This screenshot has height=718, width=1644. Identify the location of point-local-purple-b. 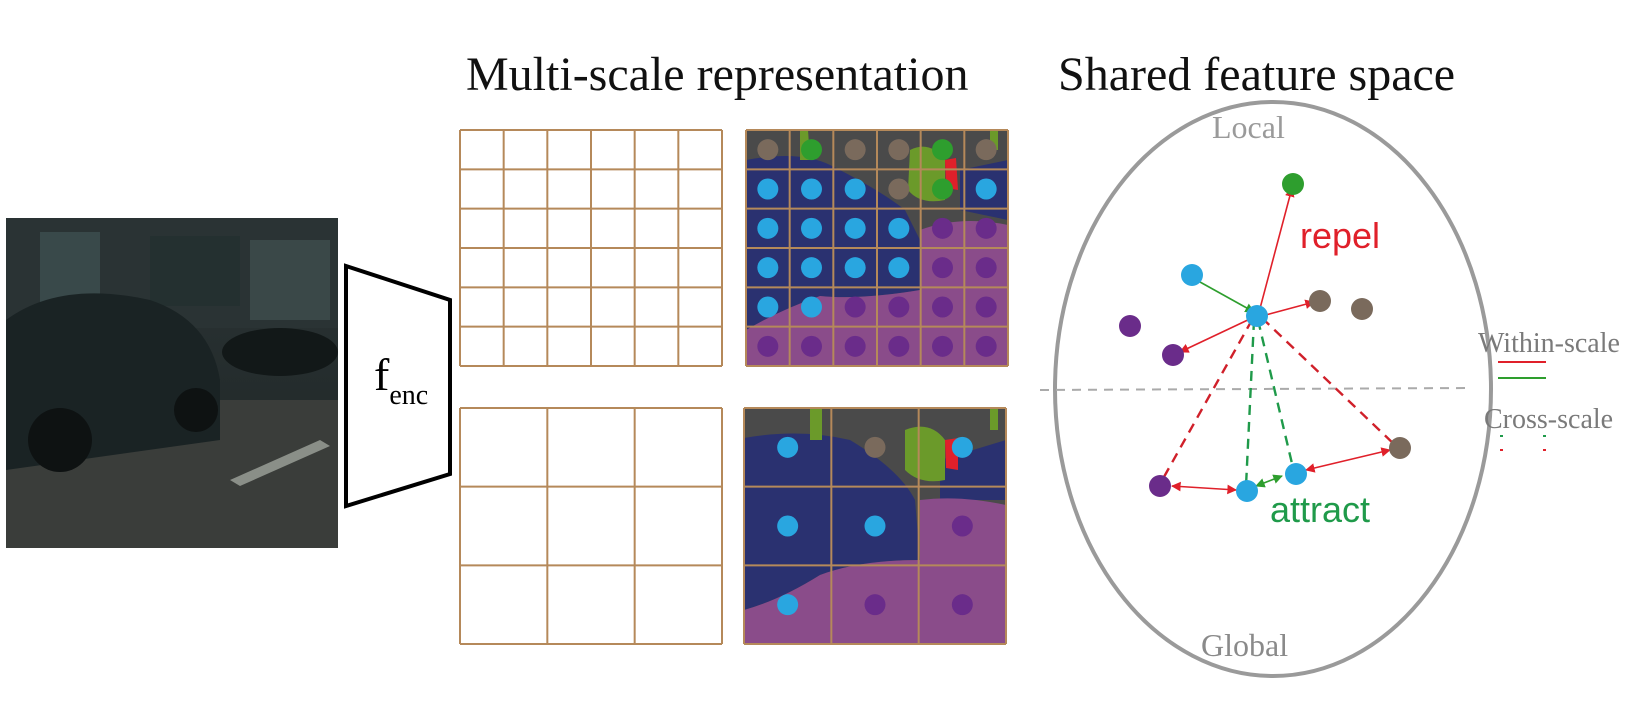
(1173, 355).